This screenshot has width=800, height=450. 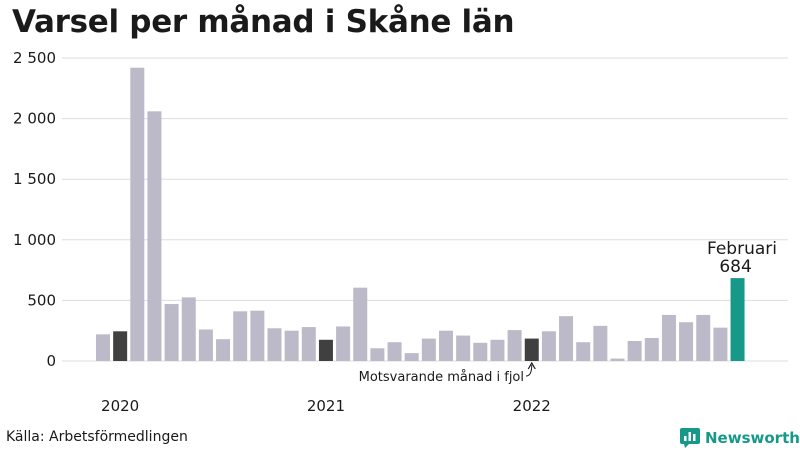 I want to click on x-tick-label: 2022, so click(x=532, y=406).